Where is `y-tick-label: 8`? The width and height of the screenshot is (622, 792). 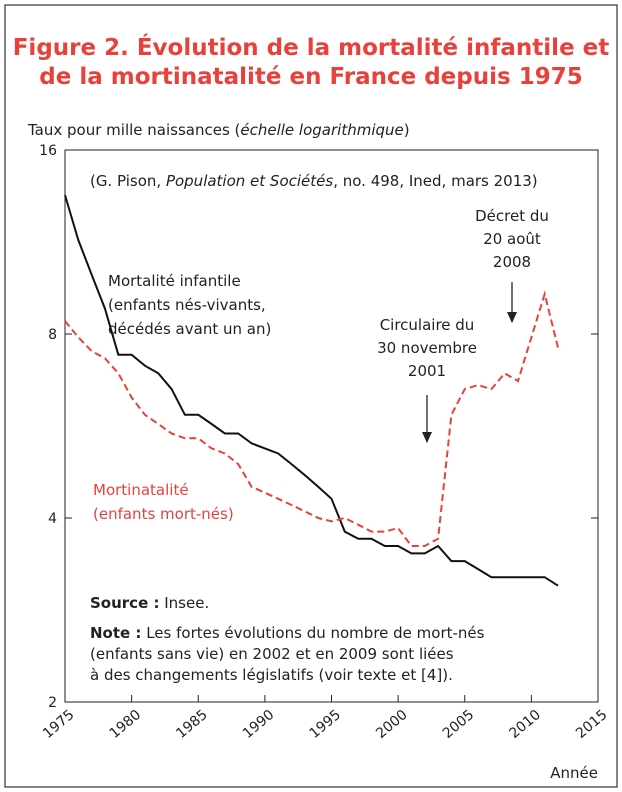
y-tick-label: 8 is located at coordinates (52, 335).